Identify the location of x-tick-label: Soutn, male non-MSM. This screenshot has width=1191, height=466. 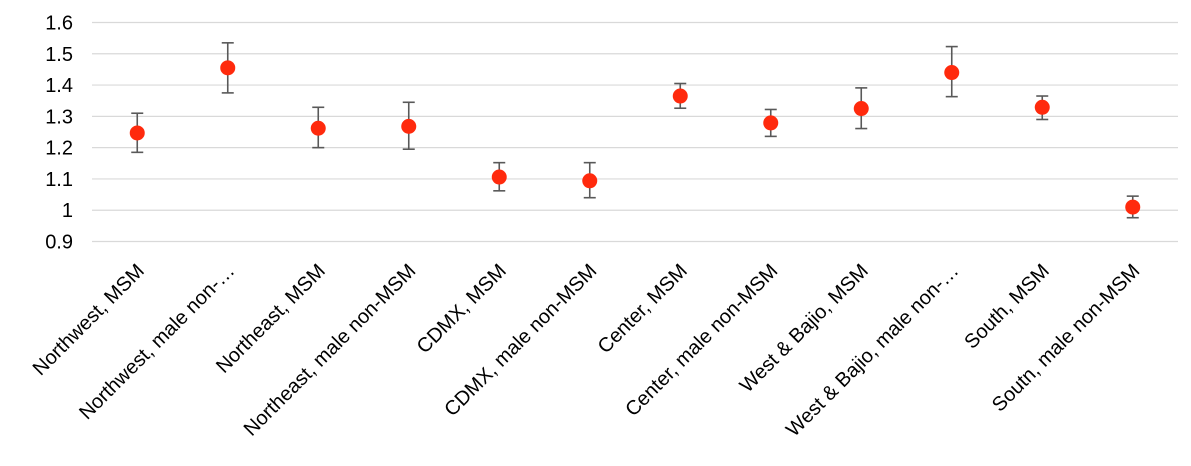
(1066, 338).